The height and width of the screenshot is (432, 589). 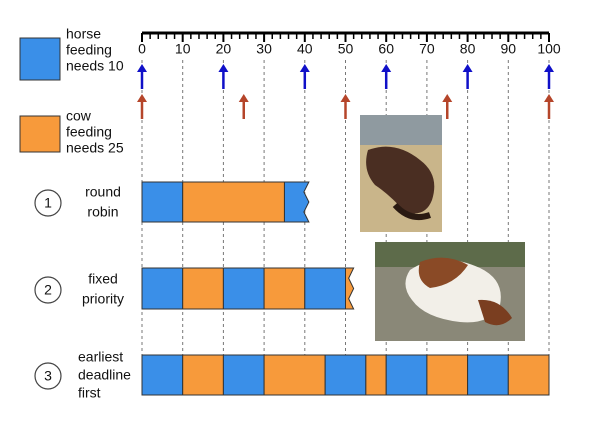 I want to click on row-label: robin, so click(x=102, y=212).